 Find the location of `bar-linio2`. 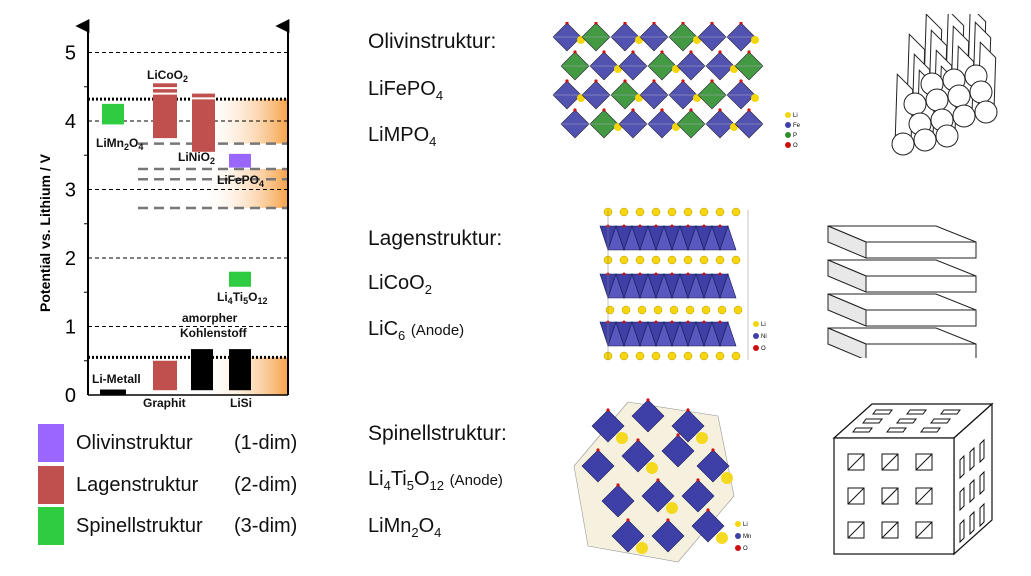

bar-linio2 is located at coordinates (203, 122).